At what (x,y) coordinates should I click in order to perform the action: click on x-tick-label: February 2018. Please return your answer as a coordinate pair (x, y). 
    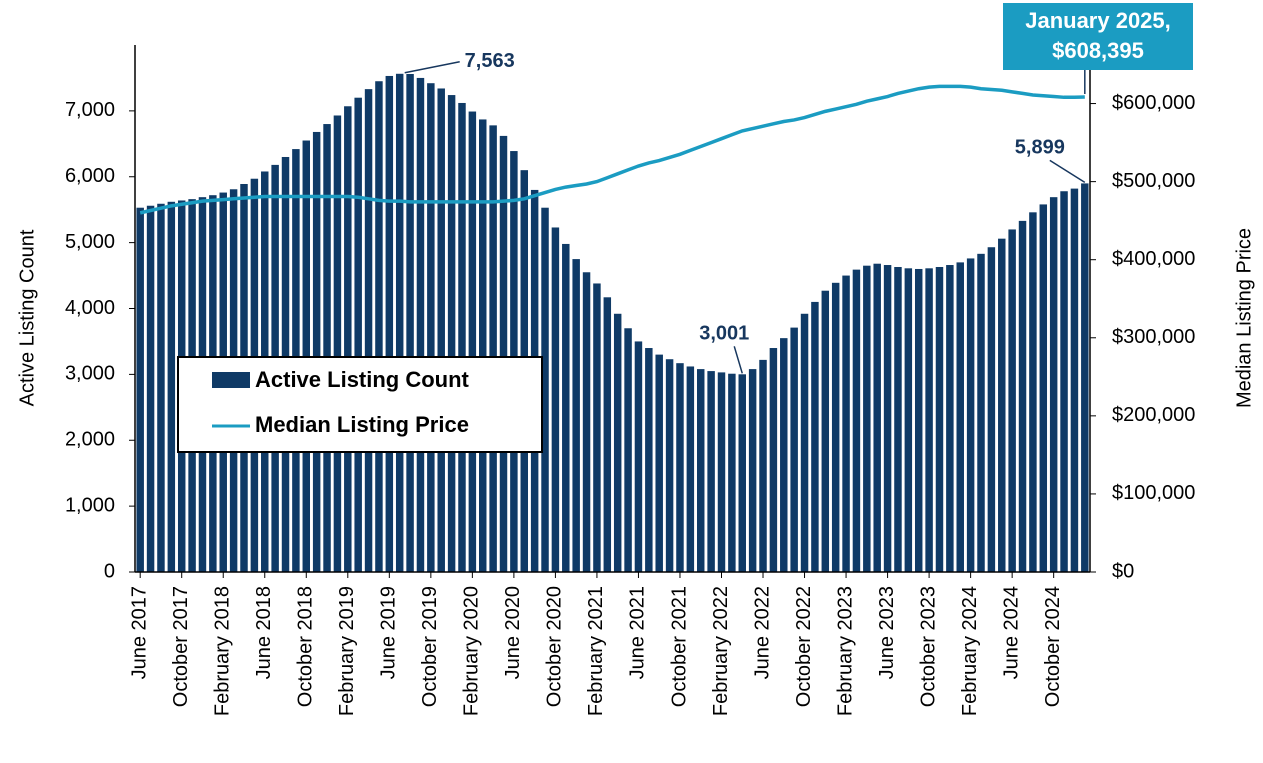
    Looking at the image, I should click on (223, 651).